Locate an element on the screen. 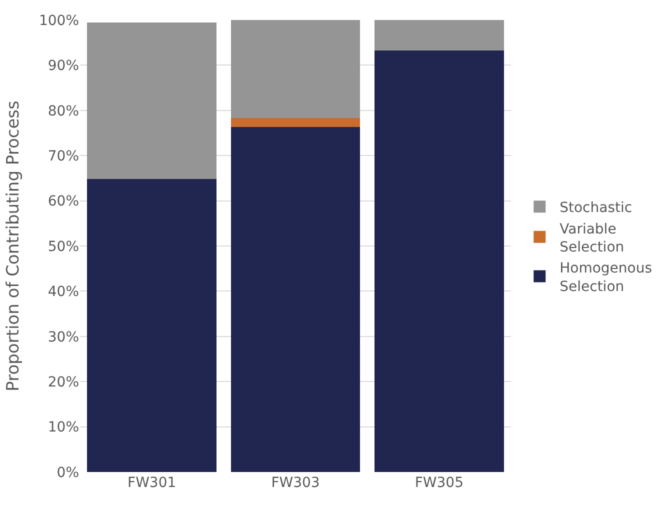  y-tick-label: 50% is located at coordinates (63, 246).